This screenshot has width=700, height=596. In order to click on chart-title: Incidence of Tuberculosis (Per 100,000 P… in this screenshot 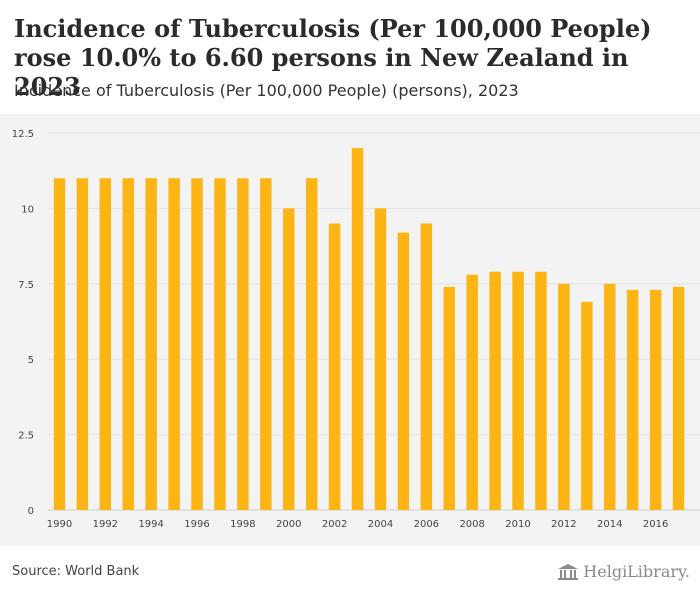, I will do `click(333, 57)`.